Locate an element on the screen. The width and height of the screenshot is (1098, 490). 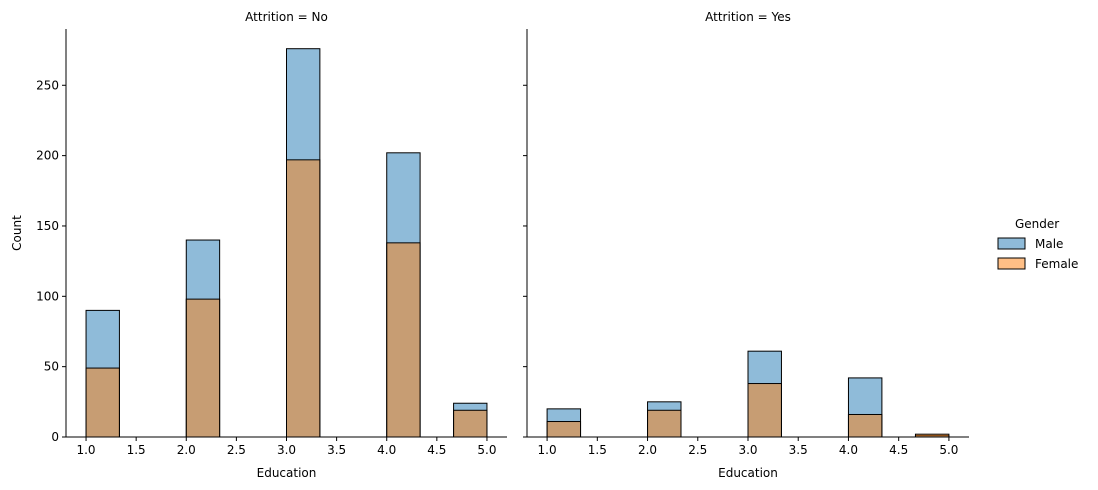
y-axis-label: Count is located at coordinates (17, 233).